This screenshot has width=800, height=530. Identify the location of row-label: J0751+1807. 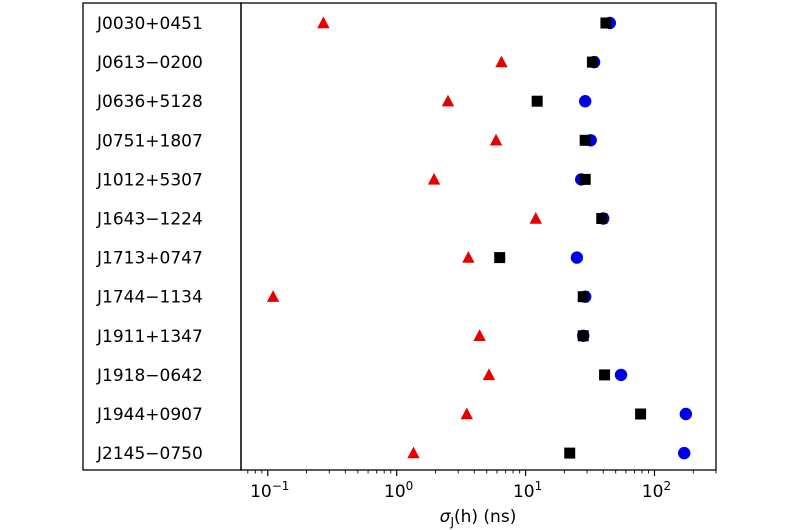
(149, 141).